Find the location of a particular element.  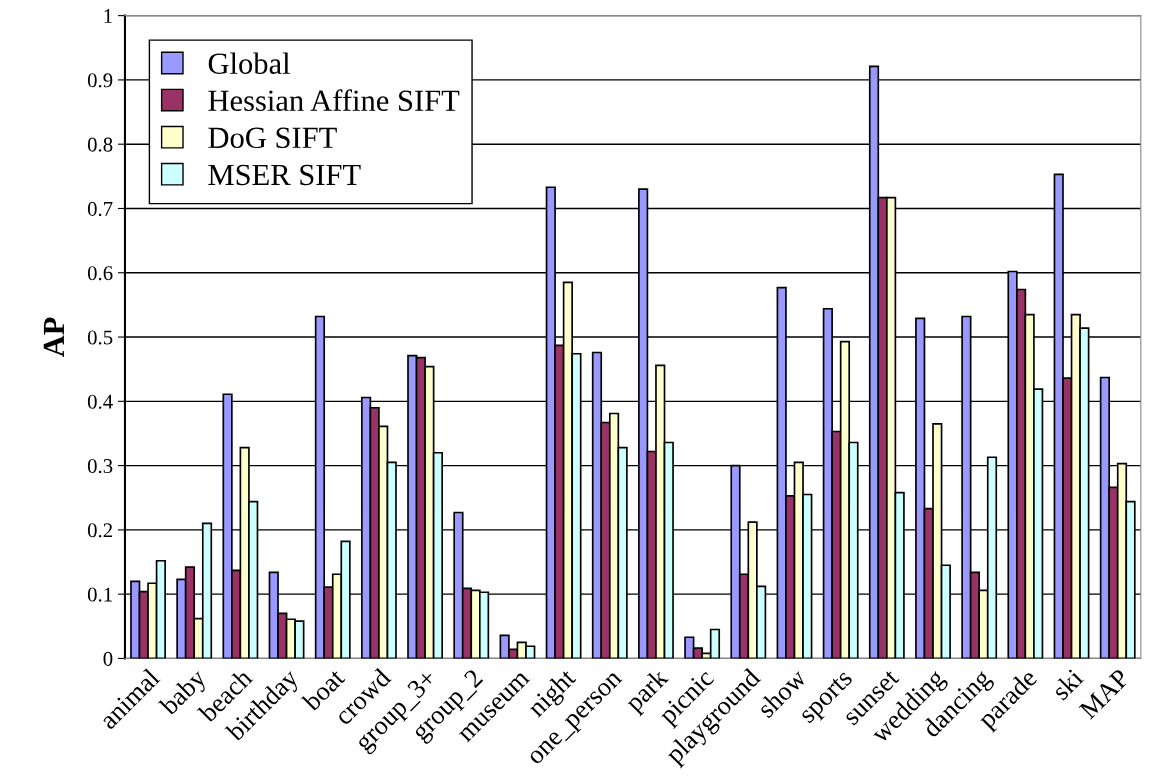

y-tick-label: 0.4 is located at coordinates (100, 401).